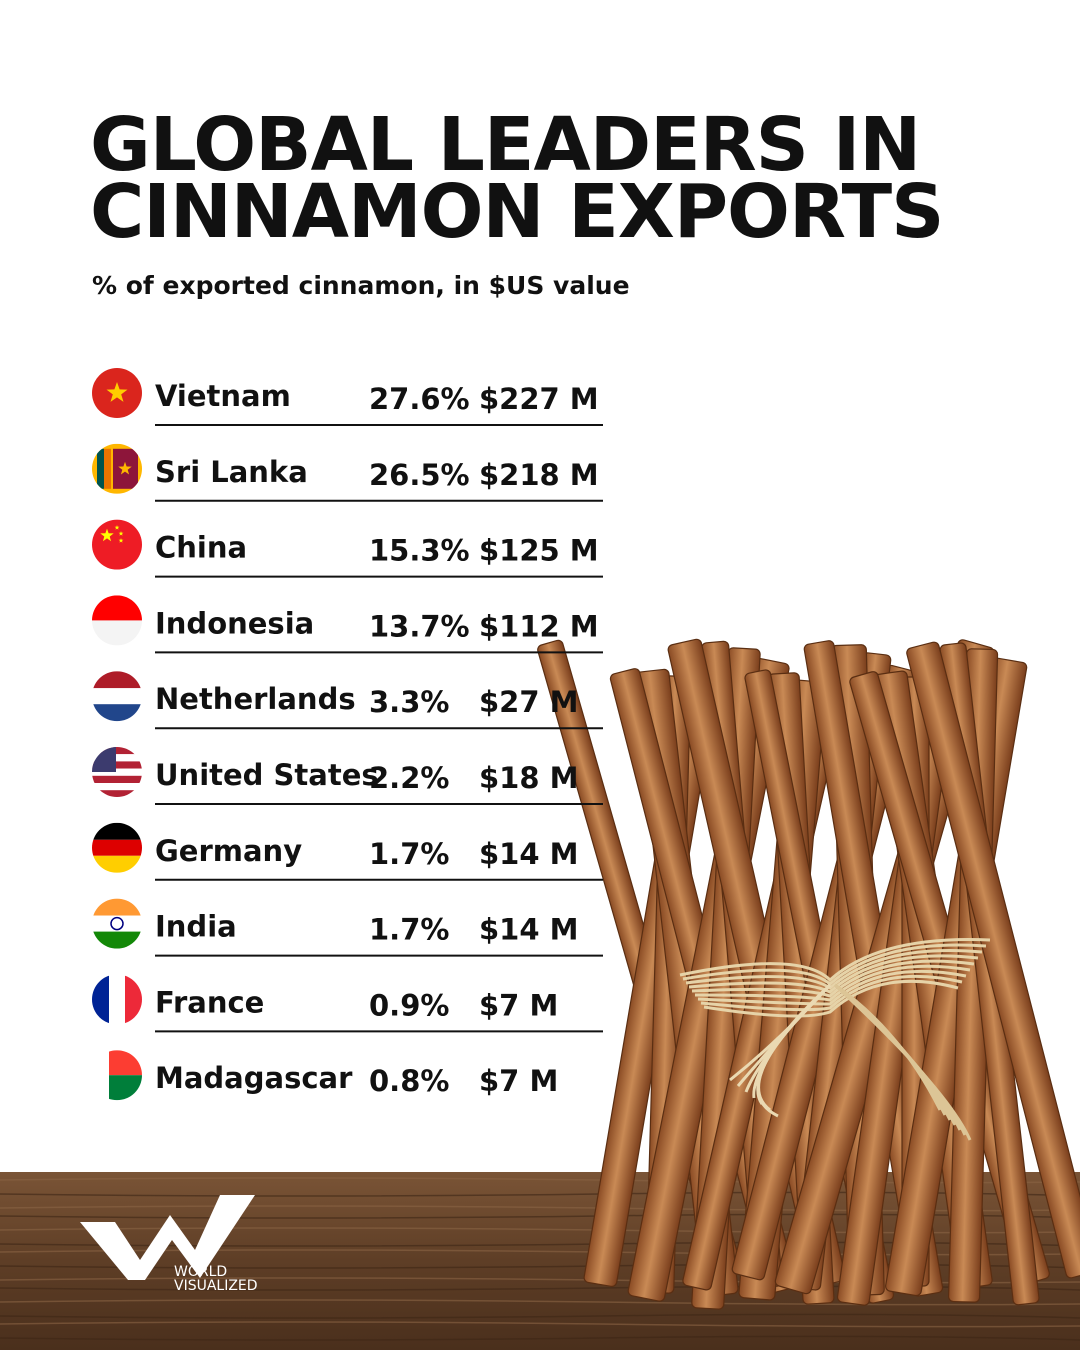 This screenshot has height=1350, width=1080. What do you see at coordinates (196, 927) in the screenshot?
I see `country: India` at bounding box center [196, 927].